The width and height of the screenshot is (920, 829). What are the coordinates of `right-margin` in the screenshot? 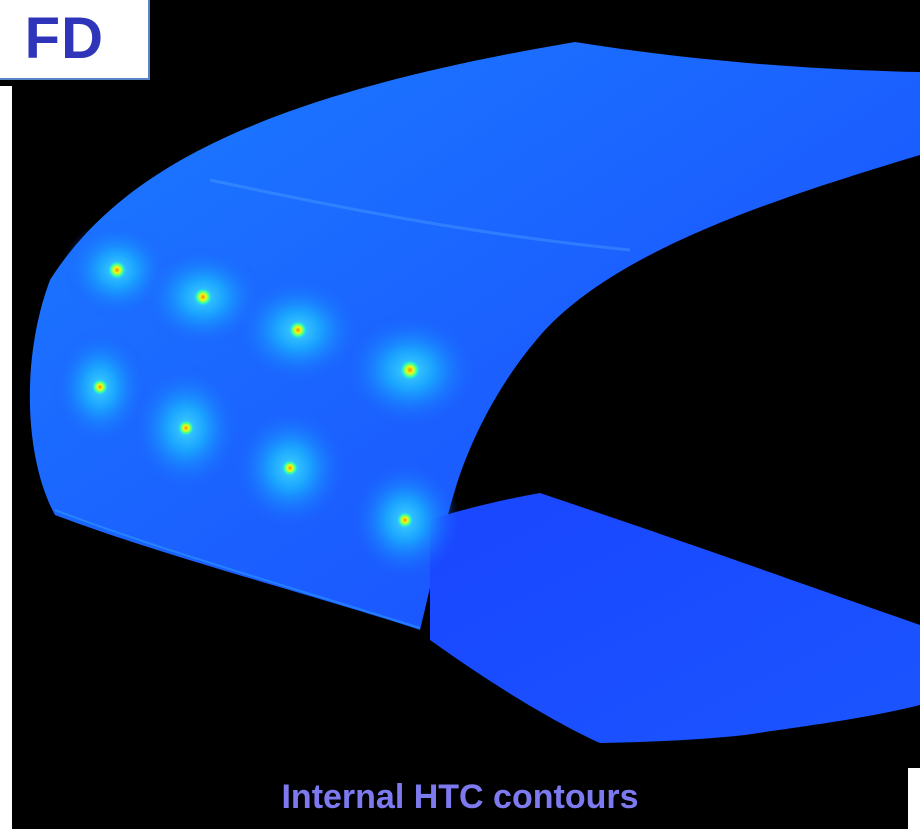 It's located at (914, 798).